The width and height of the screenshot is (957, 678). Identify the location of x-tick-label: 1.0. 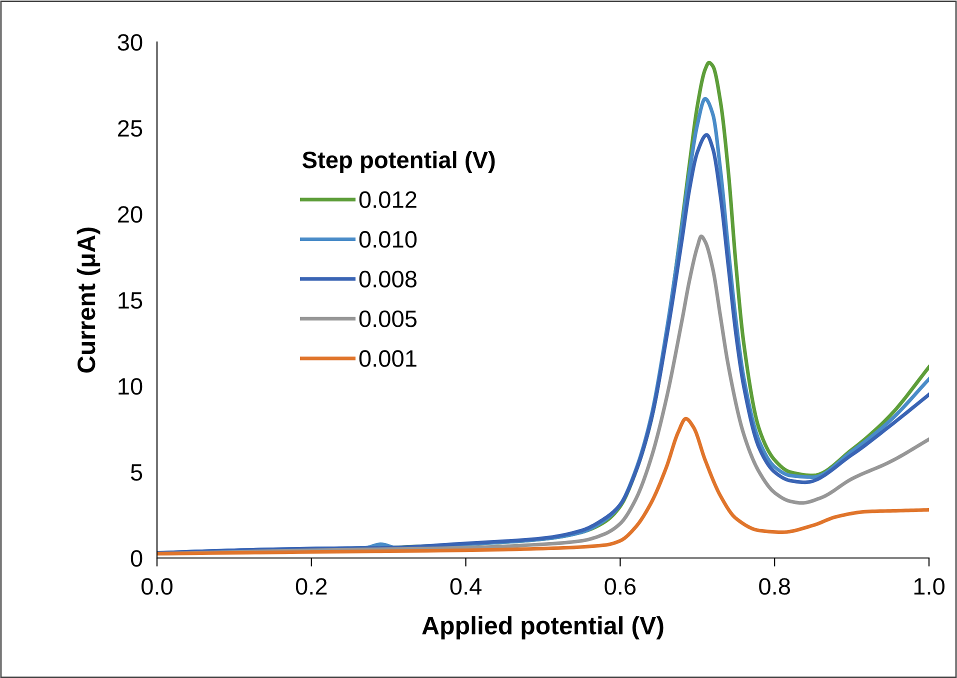
(929, 586).